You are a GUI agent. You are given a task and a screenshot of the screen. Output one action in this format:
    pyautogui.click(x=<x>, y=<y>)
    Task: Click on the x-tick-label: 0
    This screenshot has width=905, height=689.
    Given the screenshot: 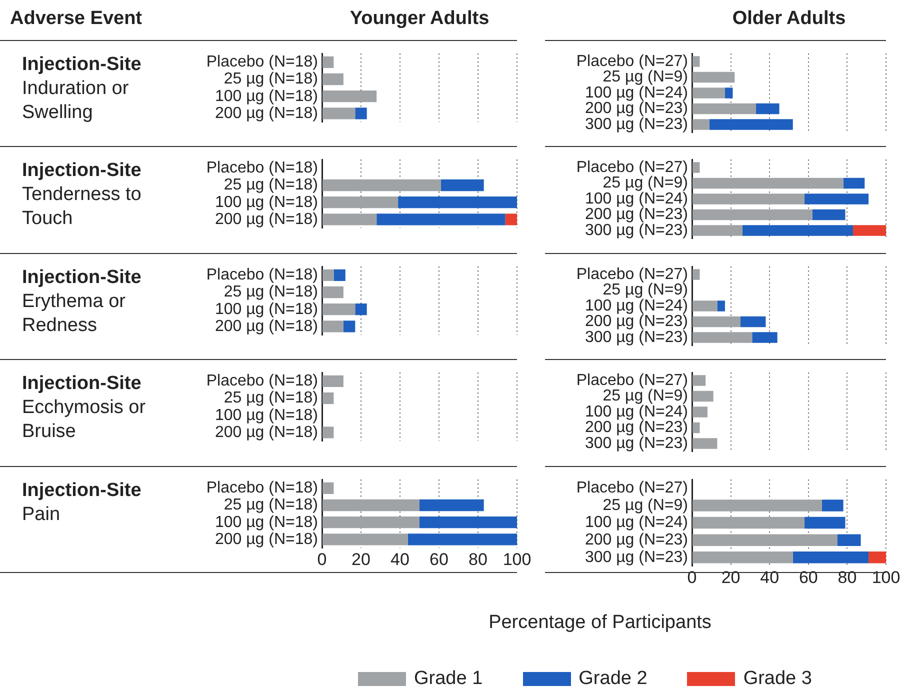 What is the action you would take?
    pyautogui.click(x=322, y=558)
    